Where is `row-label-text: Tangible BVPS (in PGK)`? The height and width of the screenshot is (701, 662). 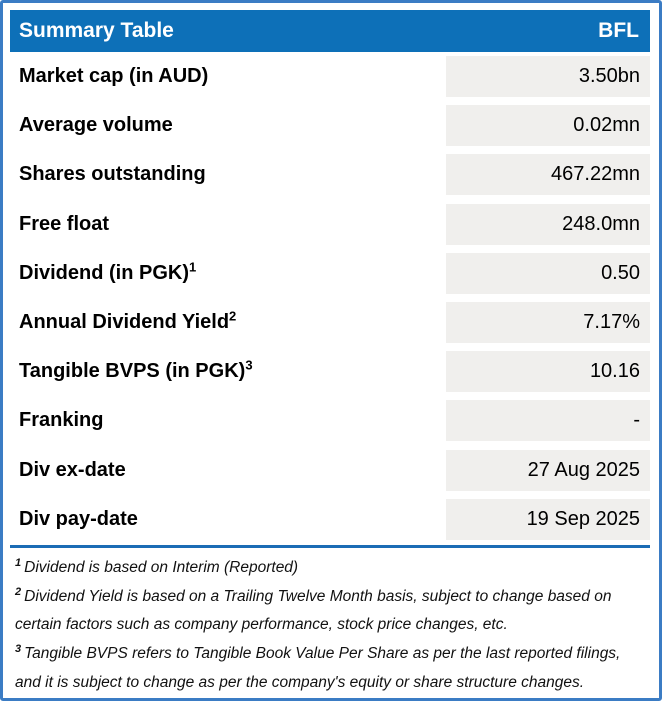 row-label-text: Tangible BVPS (in PGK) is located at coordinates (132, 371).